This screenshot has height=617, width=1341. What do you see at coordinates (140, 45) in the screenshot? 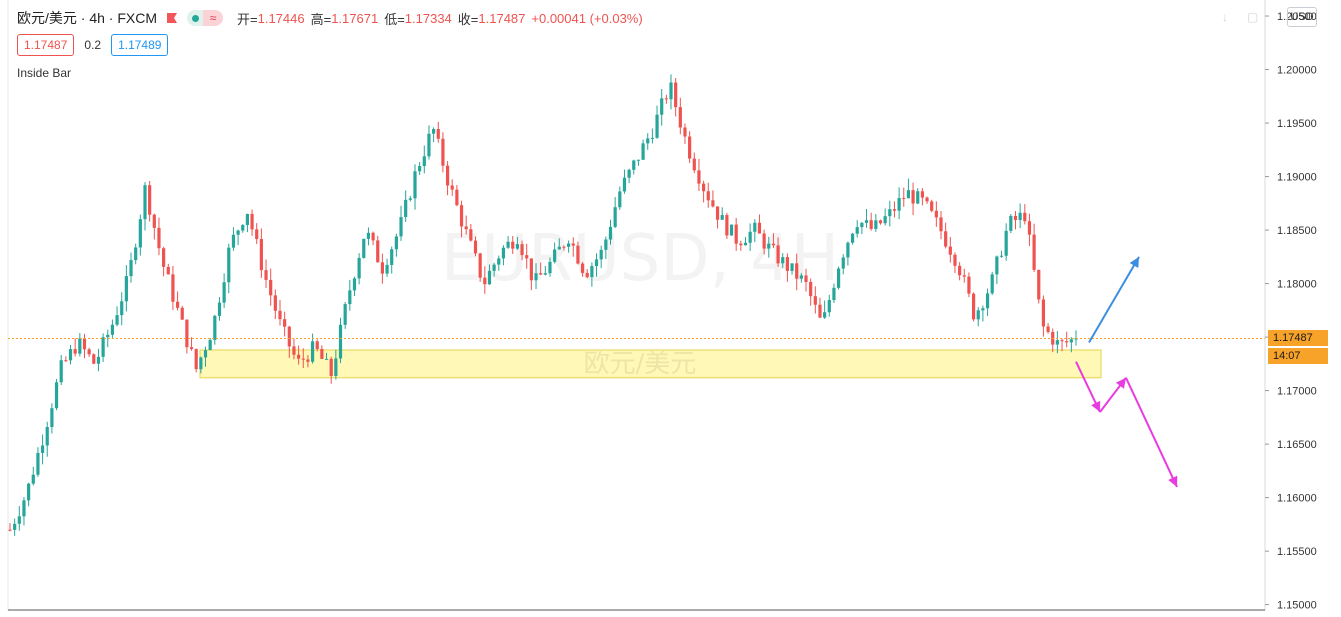
I see `buy-price-button: 1.17489` at bounding box center [140, 45].